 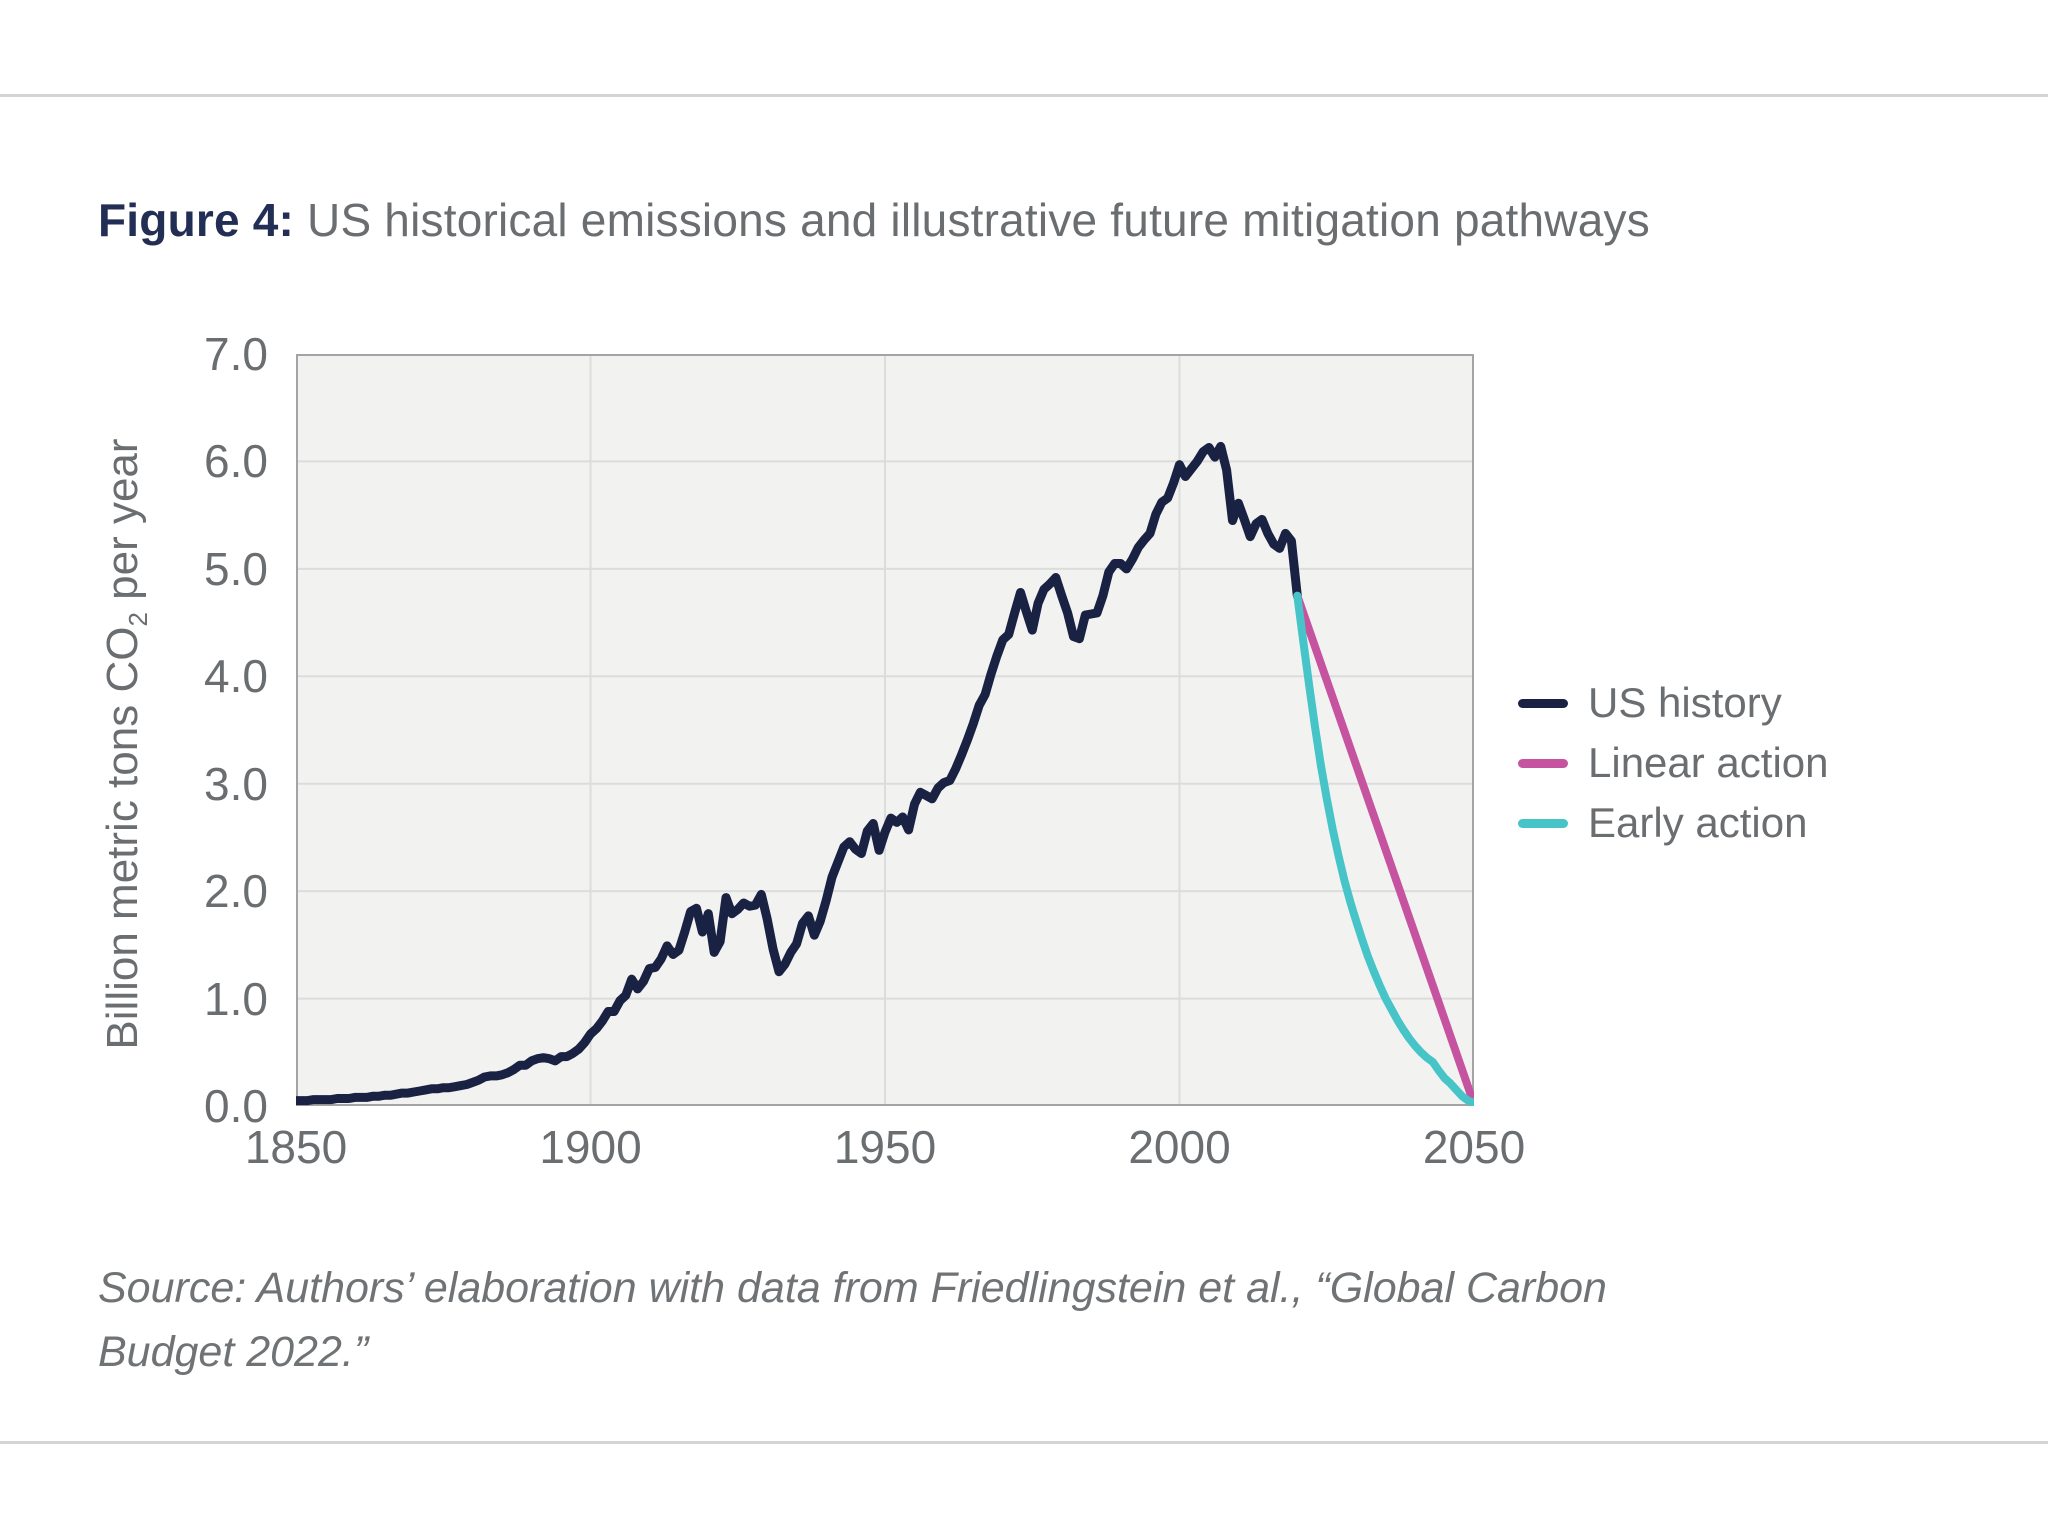 What do you see at coordinates (196, 220) in the screenshot?
I see `figure-label: Figure 4:` at bounding box center [196, 220].